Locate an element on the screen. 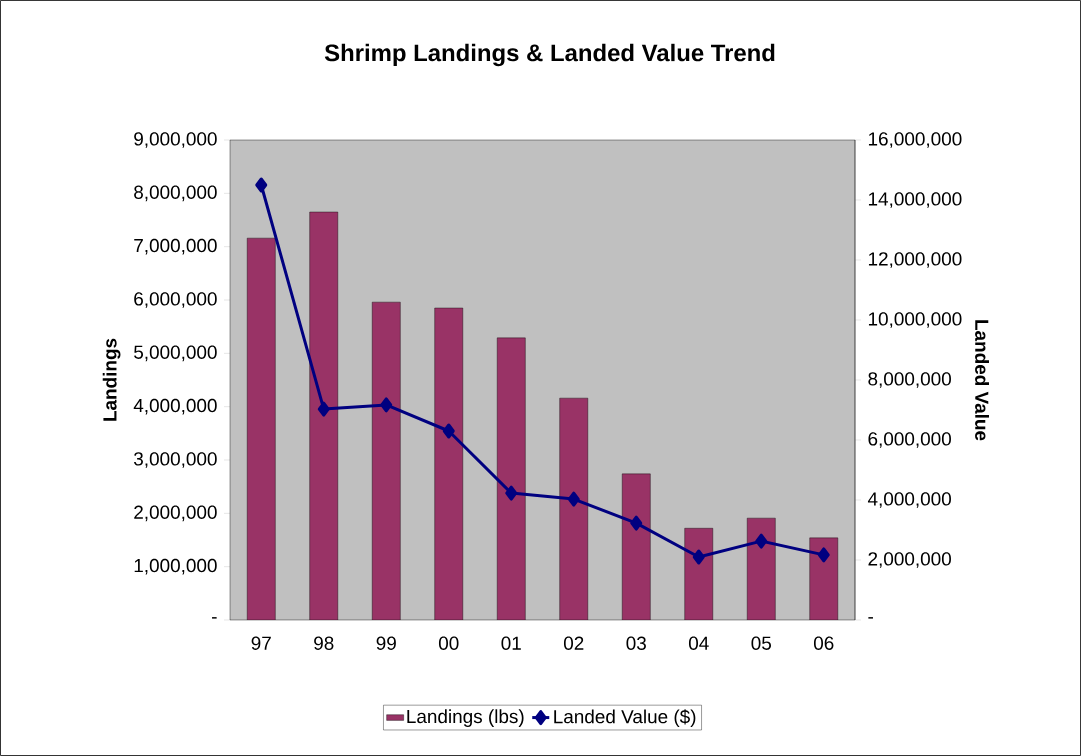  x-tick-label: 05 is located at coordinates (761, 643).